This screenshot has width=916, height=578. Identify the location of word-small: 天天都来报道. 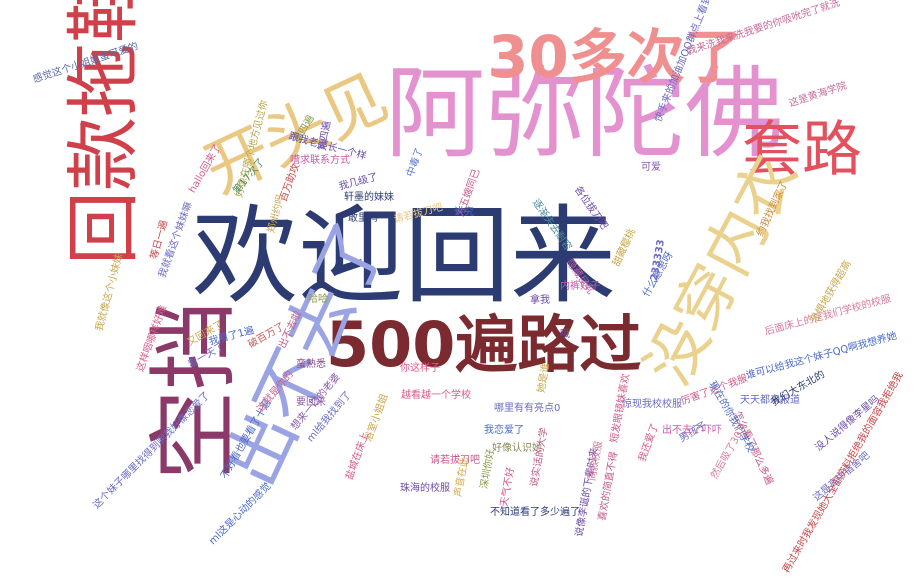
(770, 400).